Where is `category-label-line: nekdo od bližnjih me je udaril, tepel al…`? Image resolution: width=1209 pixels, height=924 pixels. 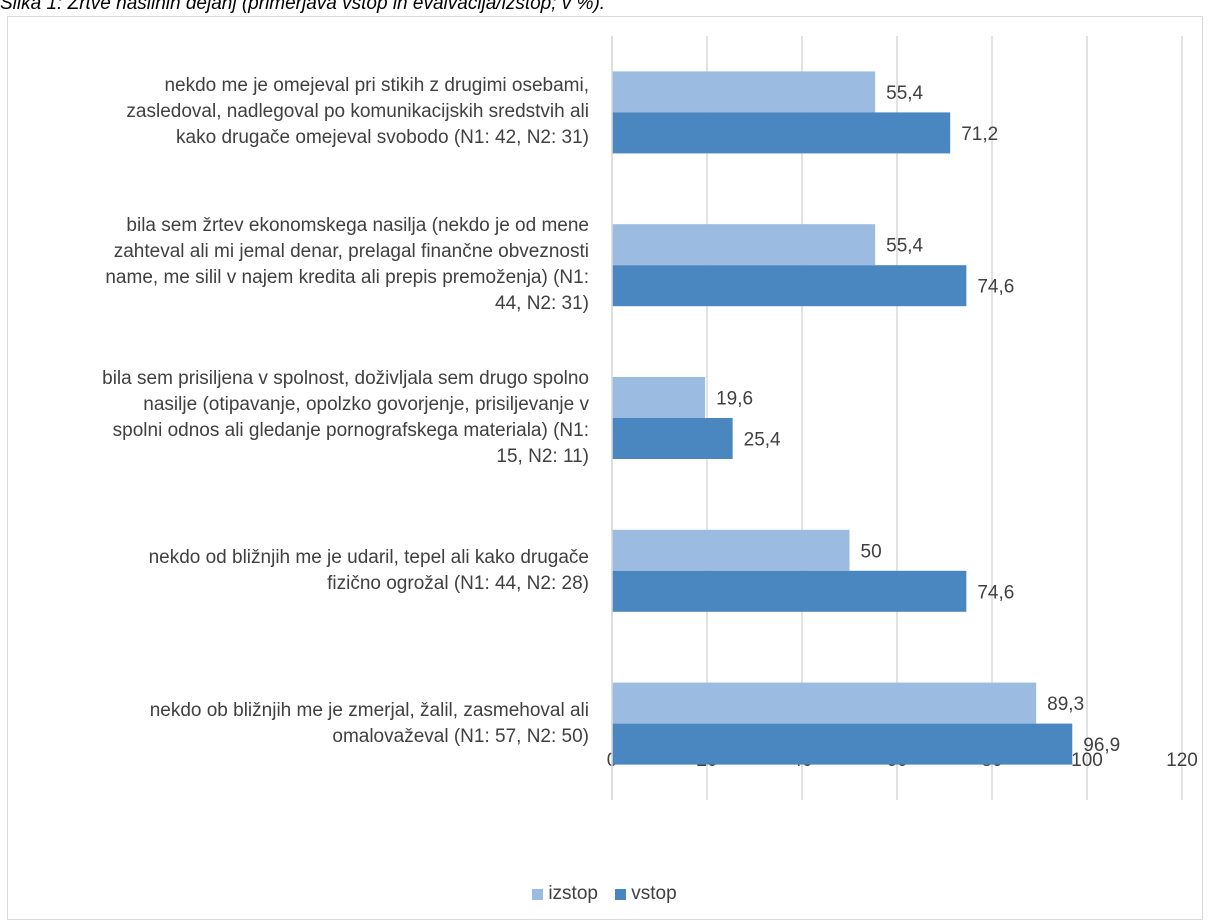 category-label-line: nekdo od bližnjih me je udaril, tepel al… is located at coordinates (368, 557).